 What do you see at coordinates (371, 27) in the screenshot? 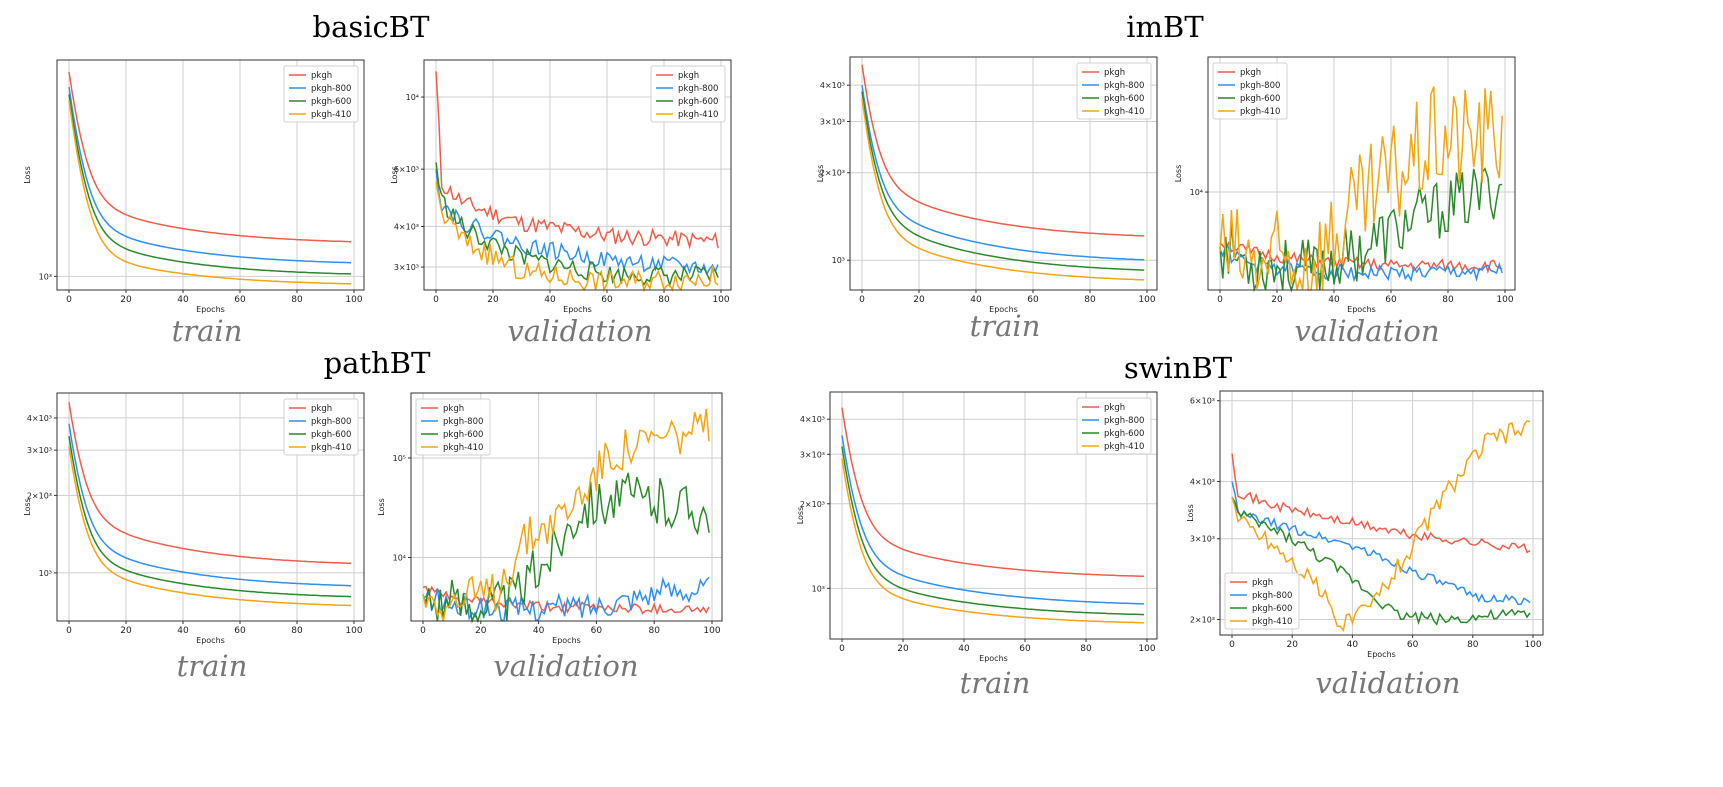
I see `group-title-basicbt: basicBT` at bounding box center [371, 27].